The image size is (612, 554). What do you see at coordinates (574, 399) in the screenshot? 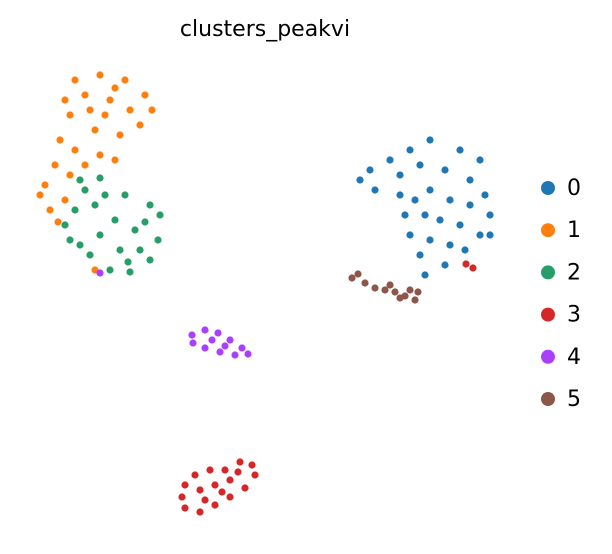
I see `legend-label: 5` at bounding box center [574, 399].